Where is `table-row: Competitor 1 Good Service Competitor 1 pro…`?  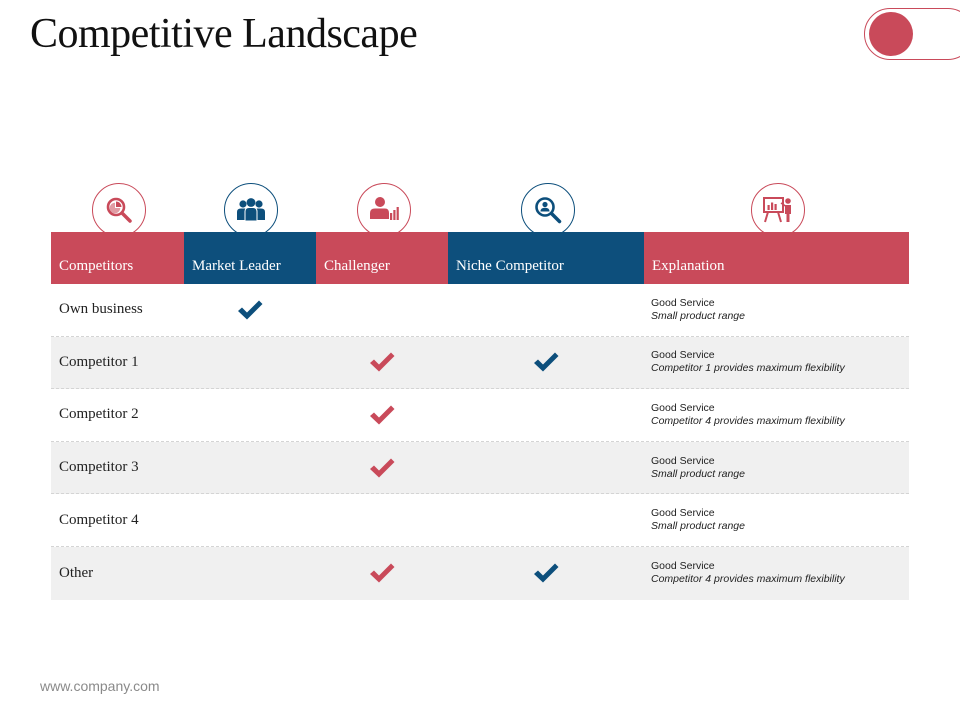
table-row: Competitor 1 Good Service Competitor 1 pro… is located at coordinates (480, 363).